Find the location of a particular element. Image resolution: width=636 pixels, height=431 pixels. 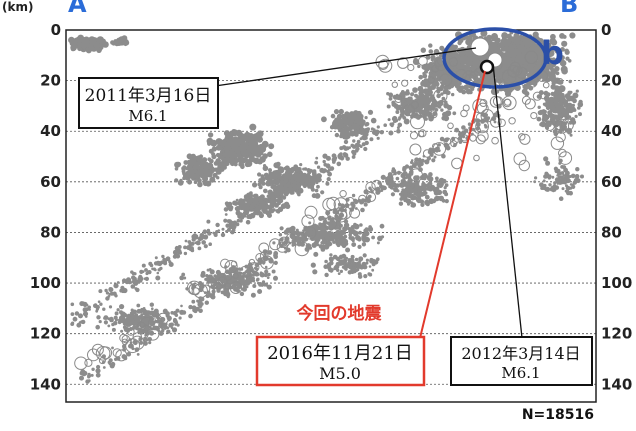

annotation-2016-date: 2016年11月21日 is located at coordinates (340, 353).